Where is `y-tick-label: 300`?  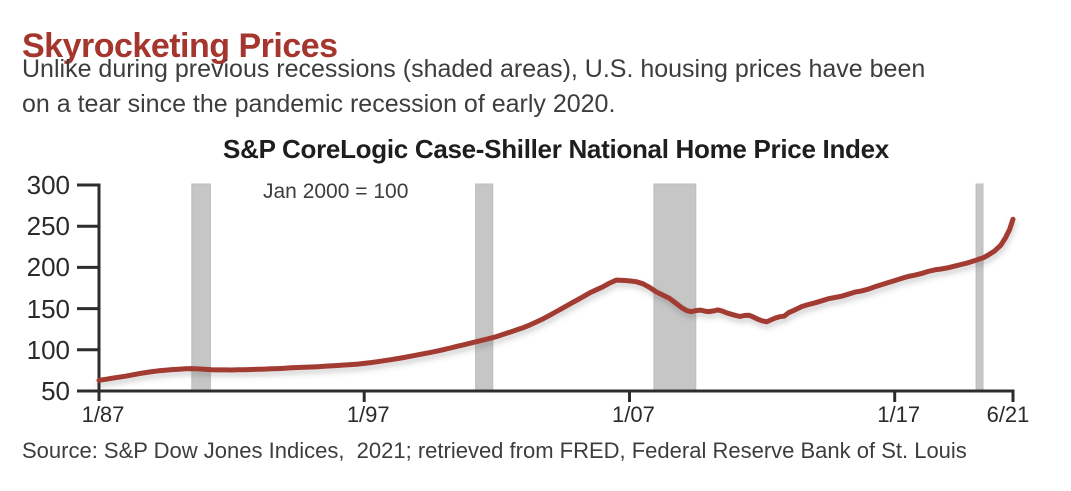 y-tick-label: 300 is located at coordinates (48, 185).